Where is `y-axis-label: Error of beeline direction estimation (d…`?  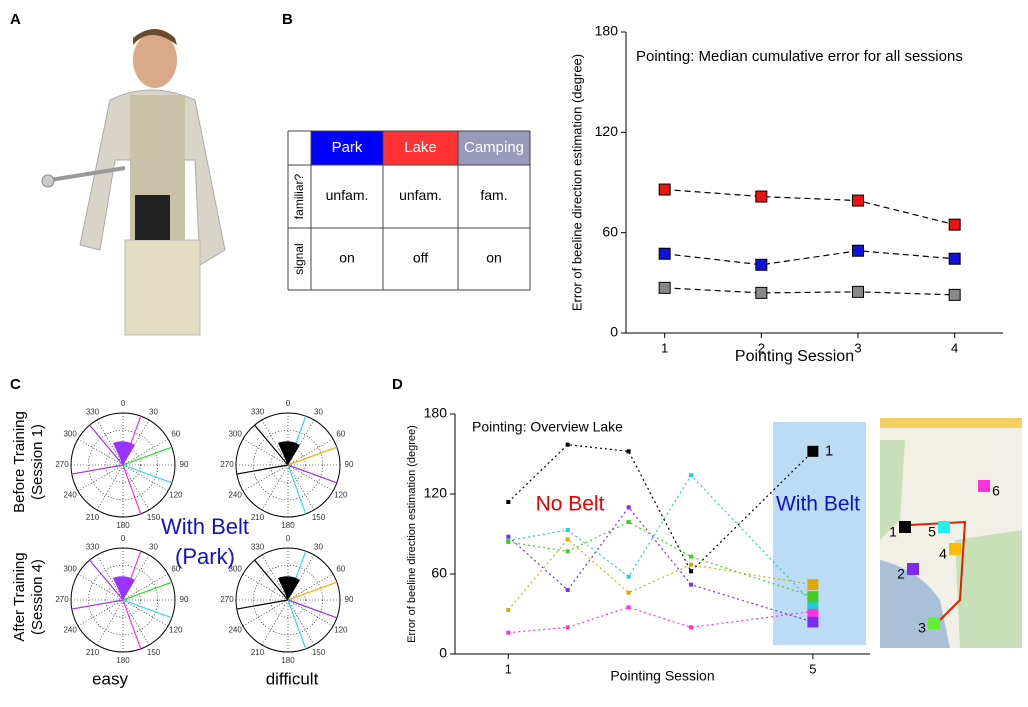
y-axis-label: Error of beeline direction estimation (d… is located at coordinates (412, 534).